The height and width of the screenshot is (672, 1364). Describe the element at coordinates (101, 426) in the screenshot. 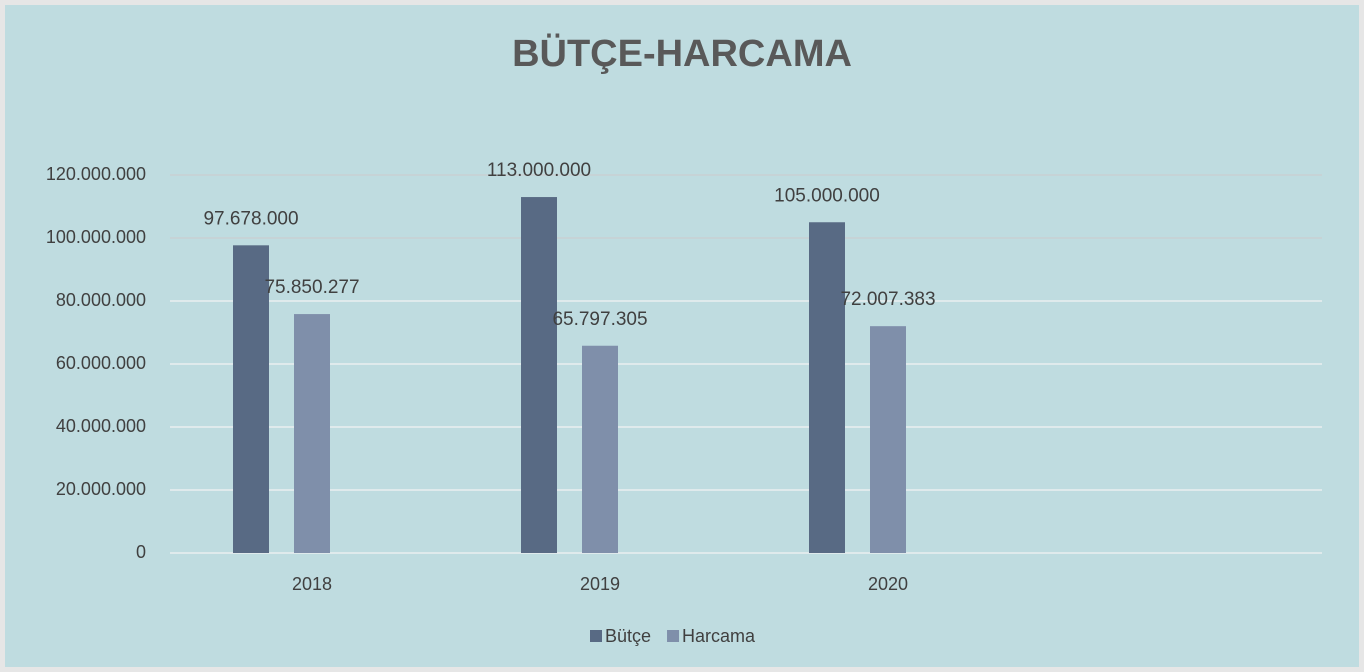

I see `y-tick-label: 40.000.000` at that location.